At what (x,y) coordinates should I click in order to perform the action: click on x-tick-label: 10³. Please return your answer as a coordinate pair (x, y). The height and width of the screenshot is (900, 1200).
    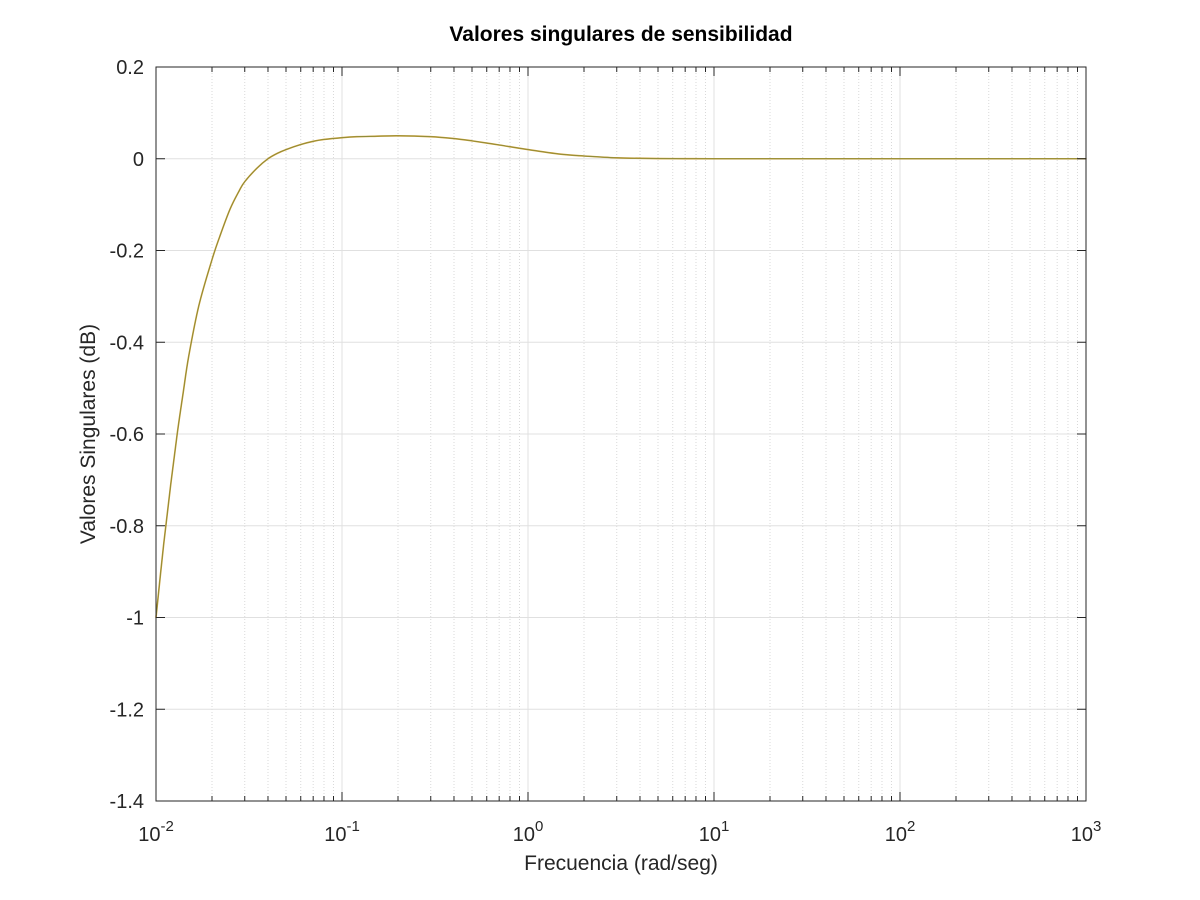
    Looking at the image, I should click on (1086, 832).